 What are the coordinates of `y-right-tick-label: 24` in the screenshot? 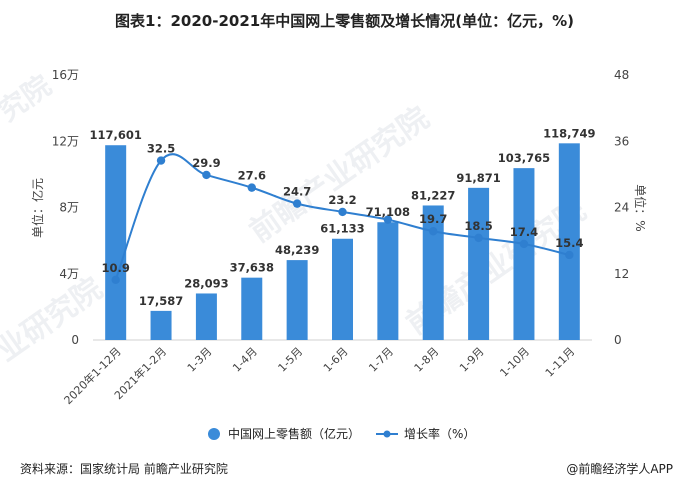 It's located at (621, 208).